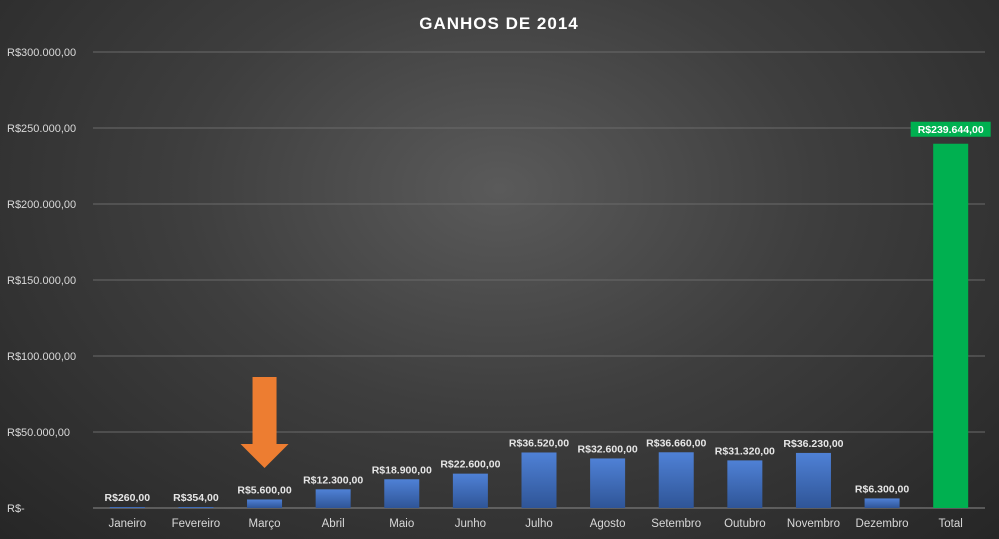 The width and height of the screenshot is (999, 539). What do you see at coordinates (41, 129) in the screenshot?
I see `y-tick-label: R$250.000,00` at bounding box center [41, 129].